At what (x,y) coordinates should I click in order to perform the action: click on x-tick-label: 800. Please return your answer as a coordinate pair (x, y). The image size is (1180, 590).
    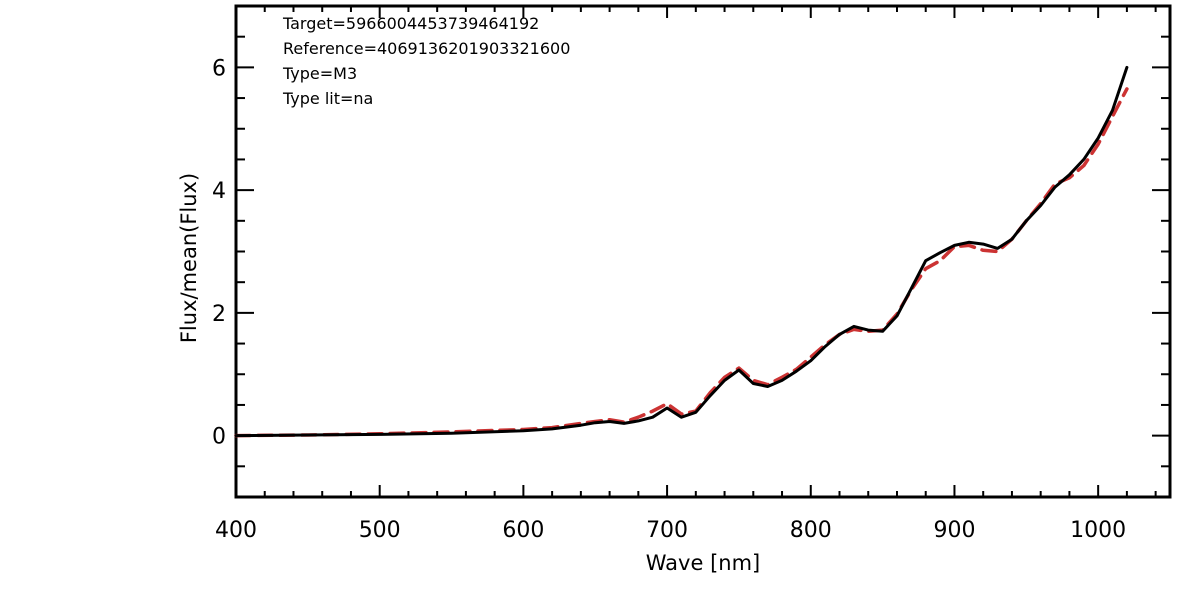
    Looking at the image, I should click on (811, 530).